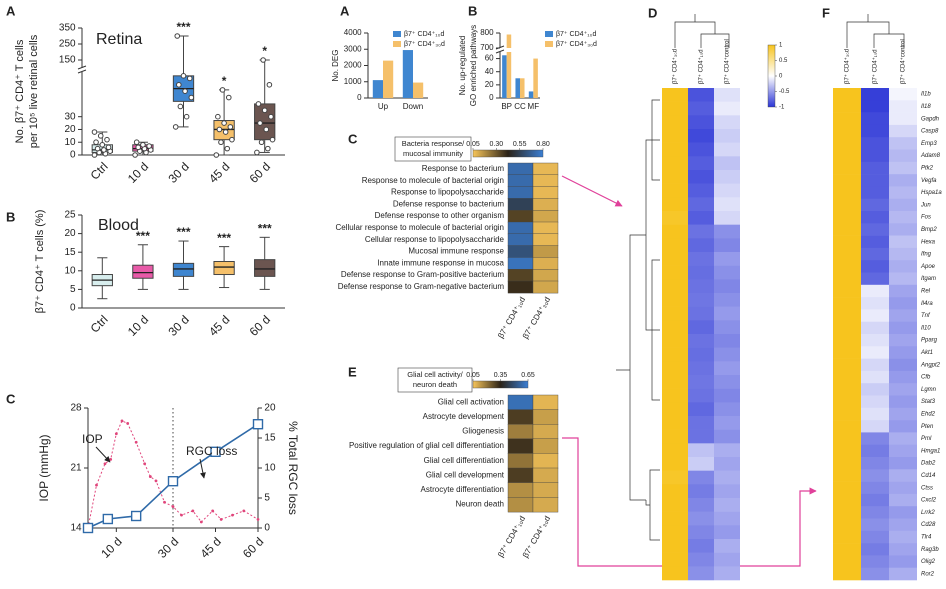 The width and height of the screenshot is (946, 589). What do you see at coordinates (377, 89) in the screenshot?
I see `bar` at bounding box center [377, 89].